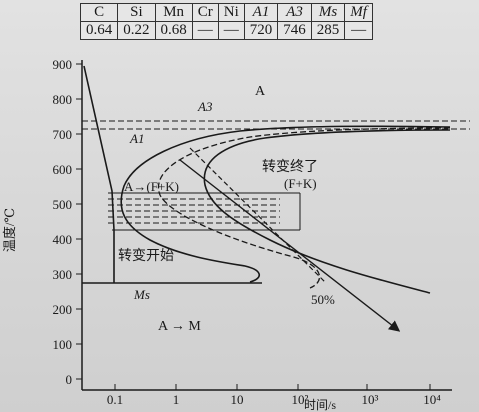  Describe the element at coordinates (300, 399) in the screenshot. I see `x-tick-100: 10²` at that location.